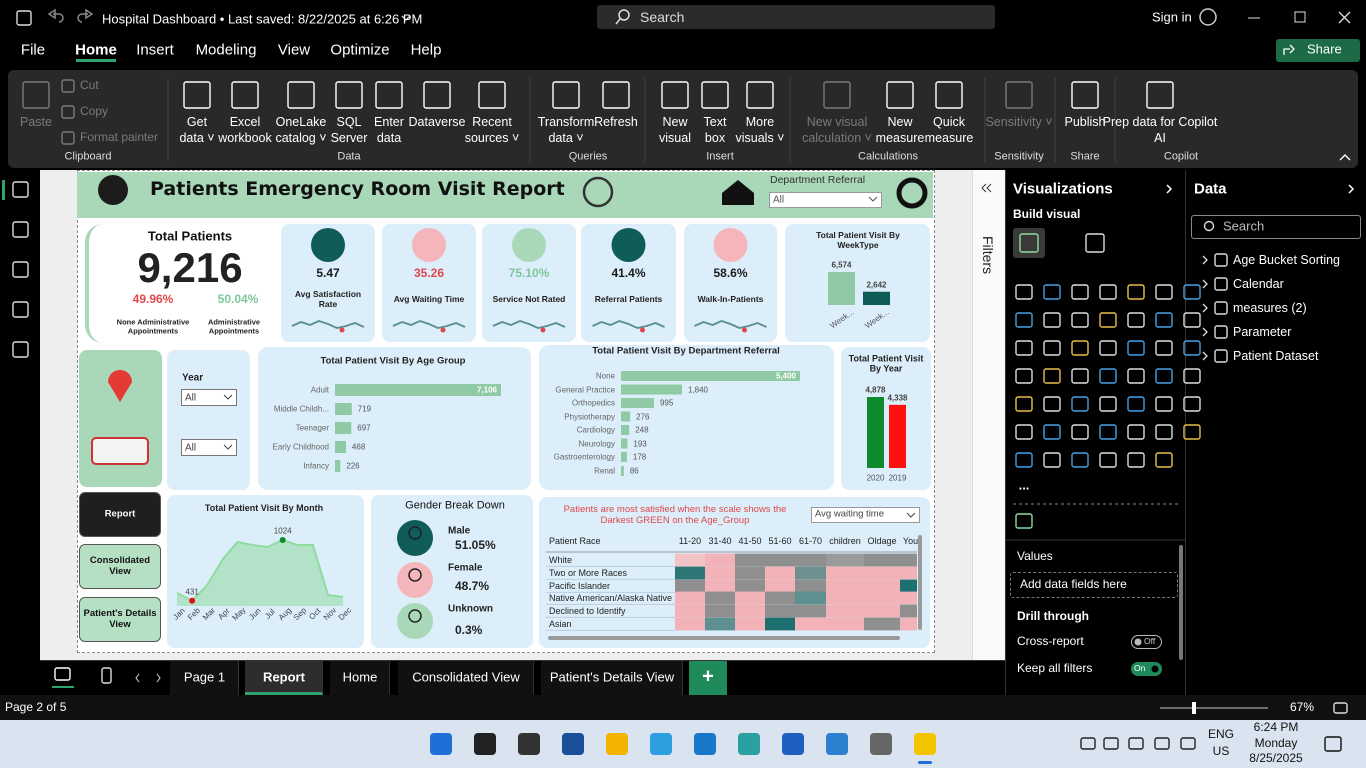 This screenshot has height=768, width=1366. I want to click on ribbon-button: Get data ˅, so click(197, 130).